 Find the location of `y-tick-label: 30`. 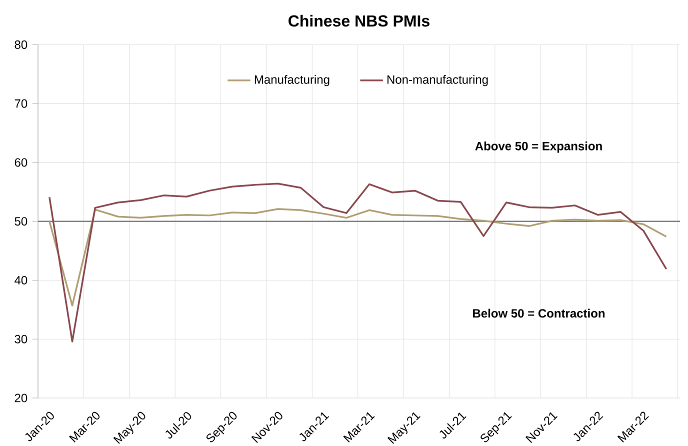

y-tick-label: 30 is located at coordinates (21, 339).